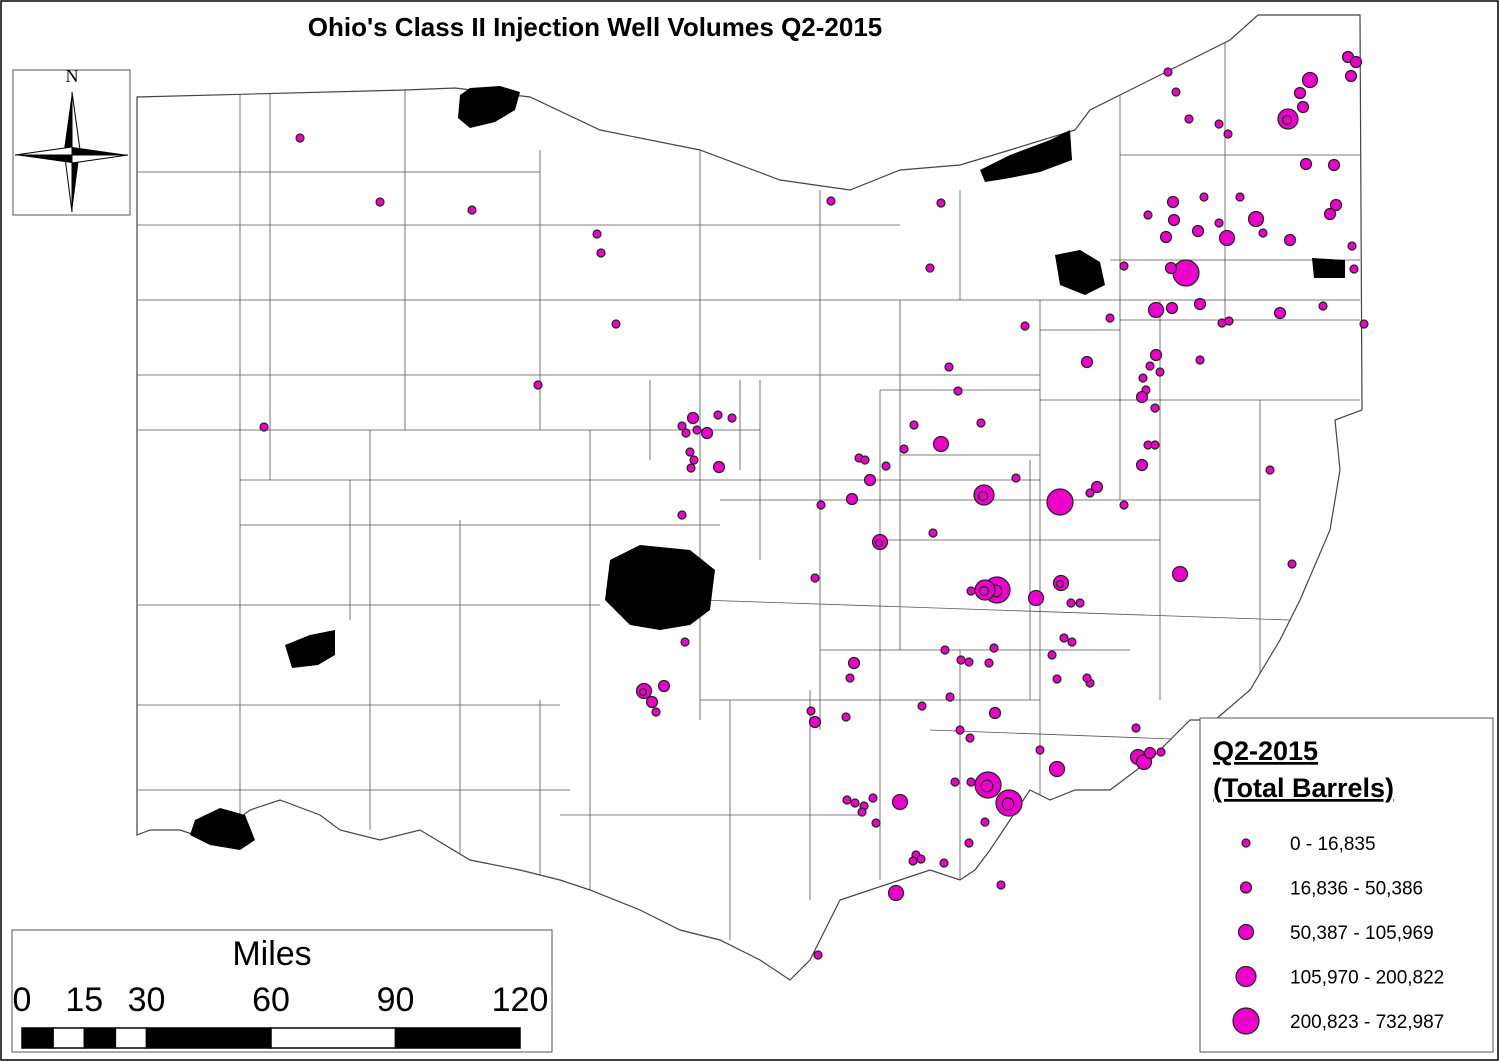 The width and height of the screenshot is (1500, 1062). I want to click on scale-tick-label: 120, so click(520, 1000).